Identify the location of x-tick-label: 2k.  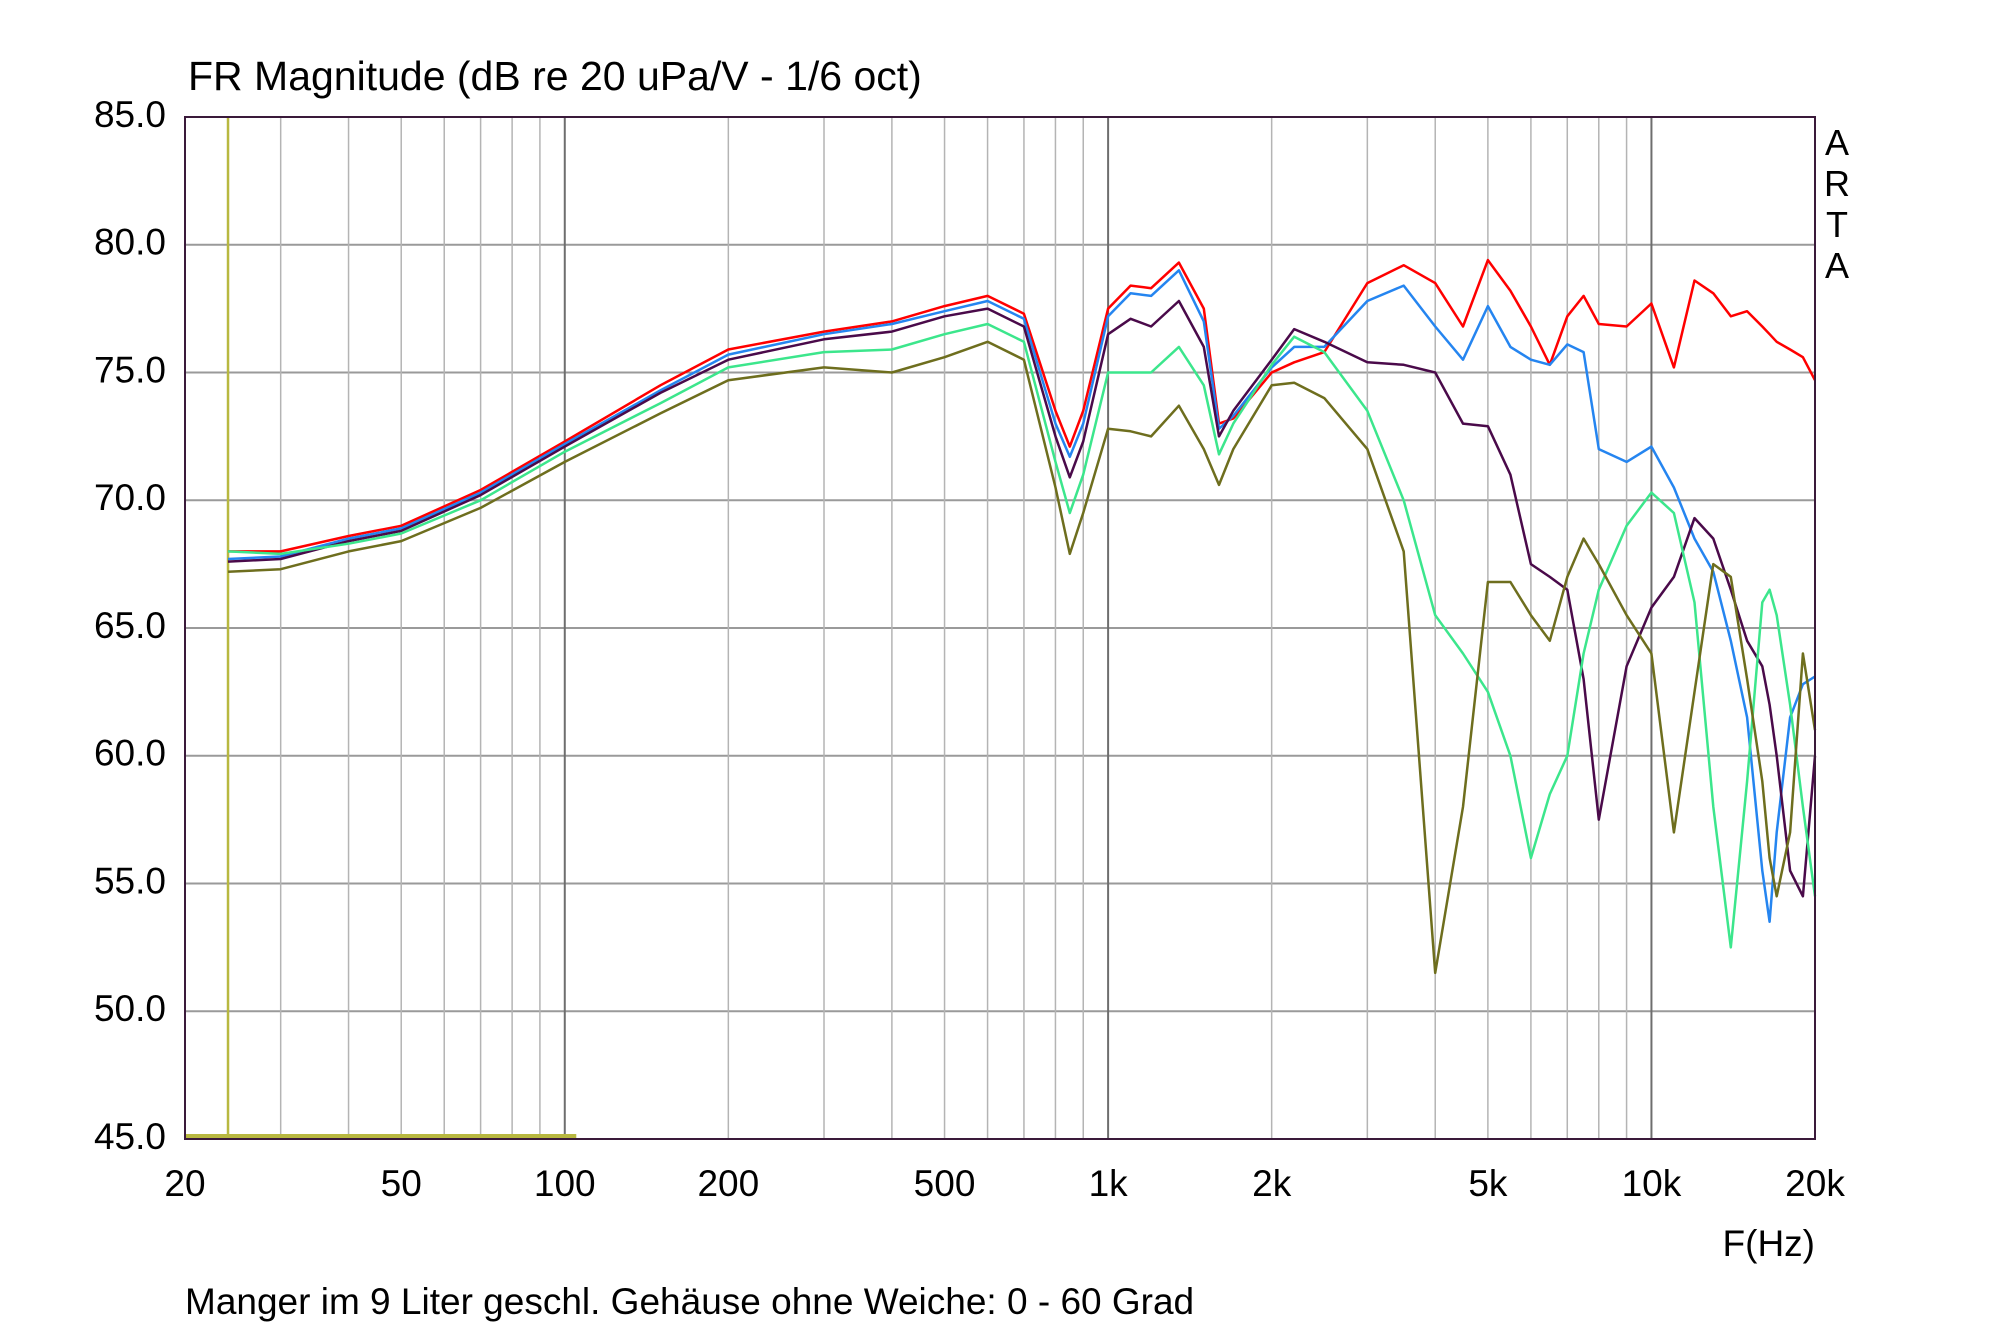
(1272, 1183).